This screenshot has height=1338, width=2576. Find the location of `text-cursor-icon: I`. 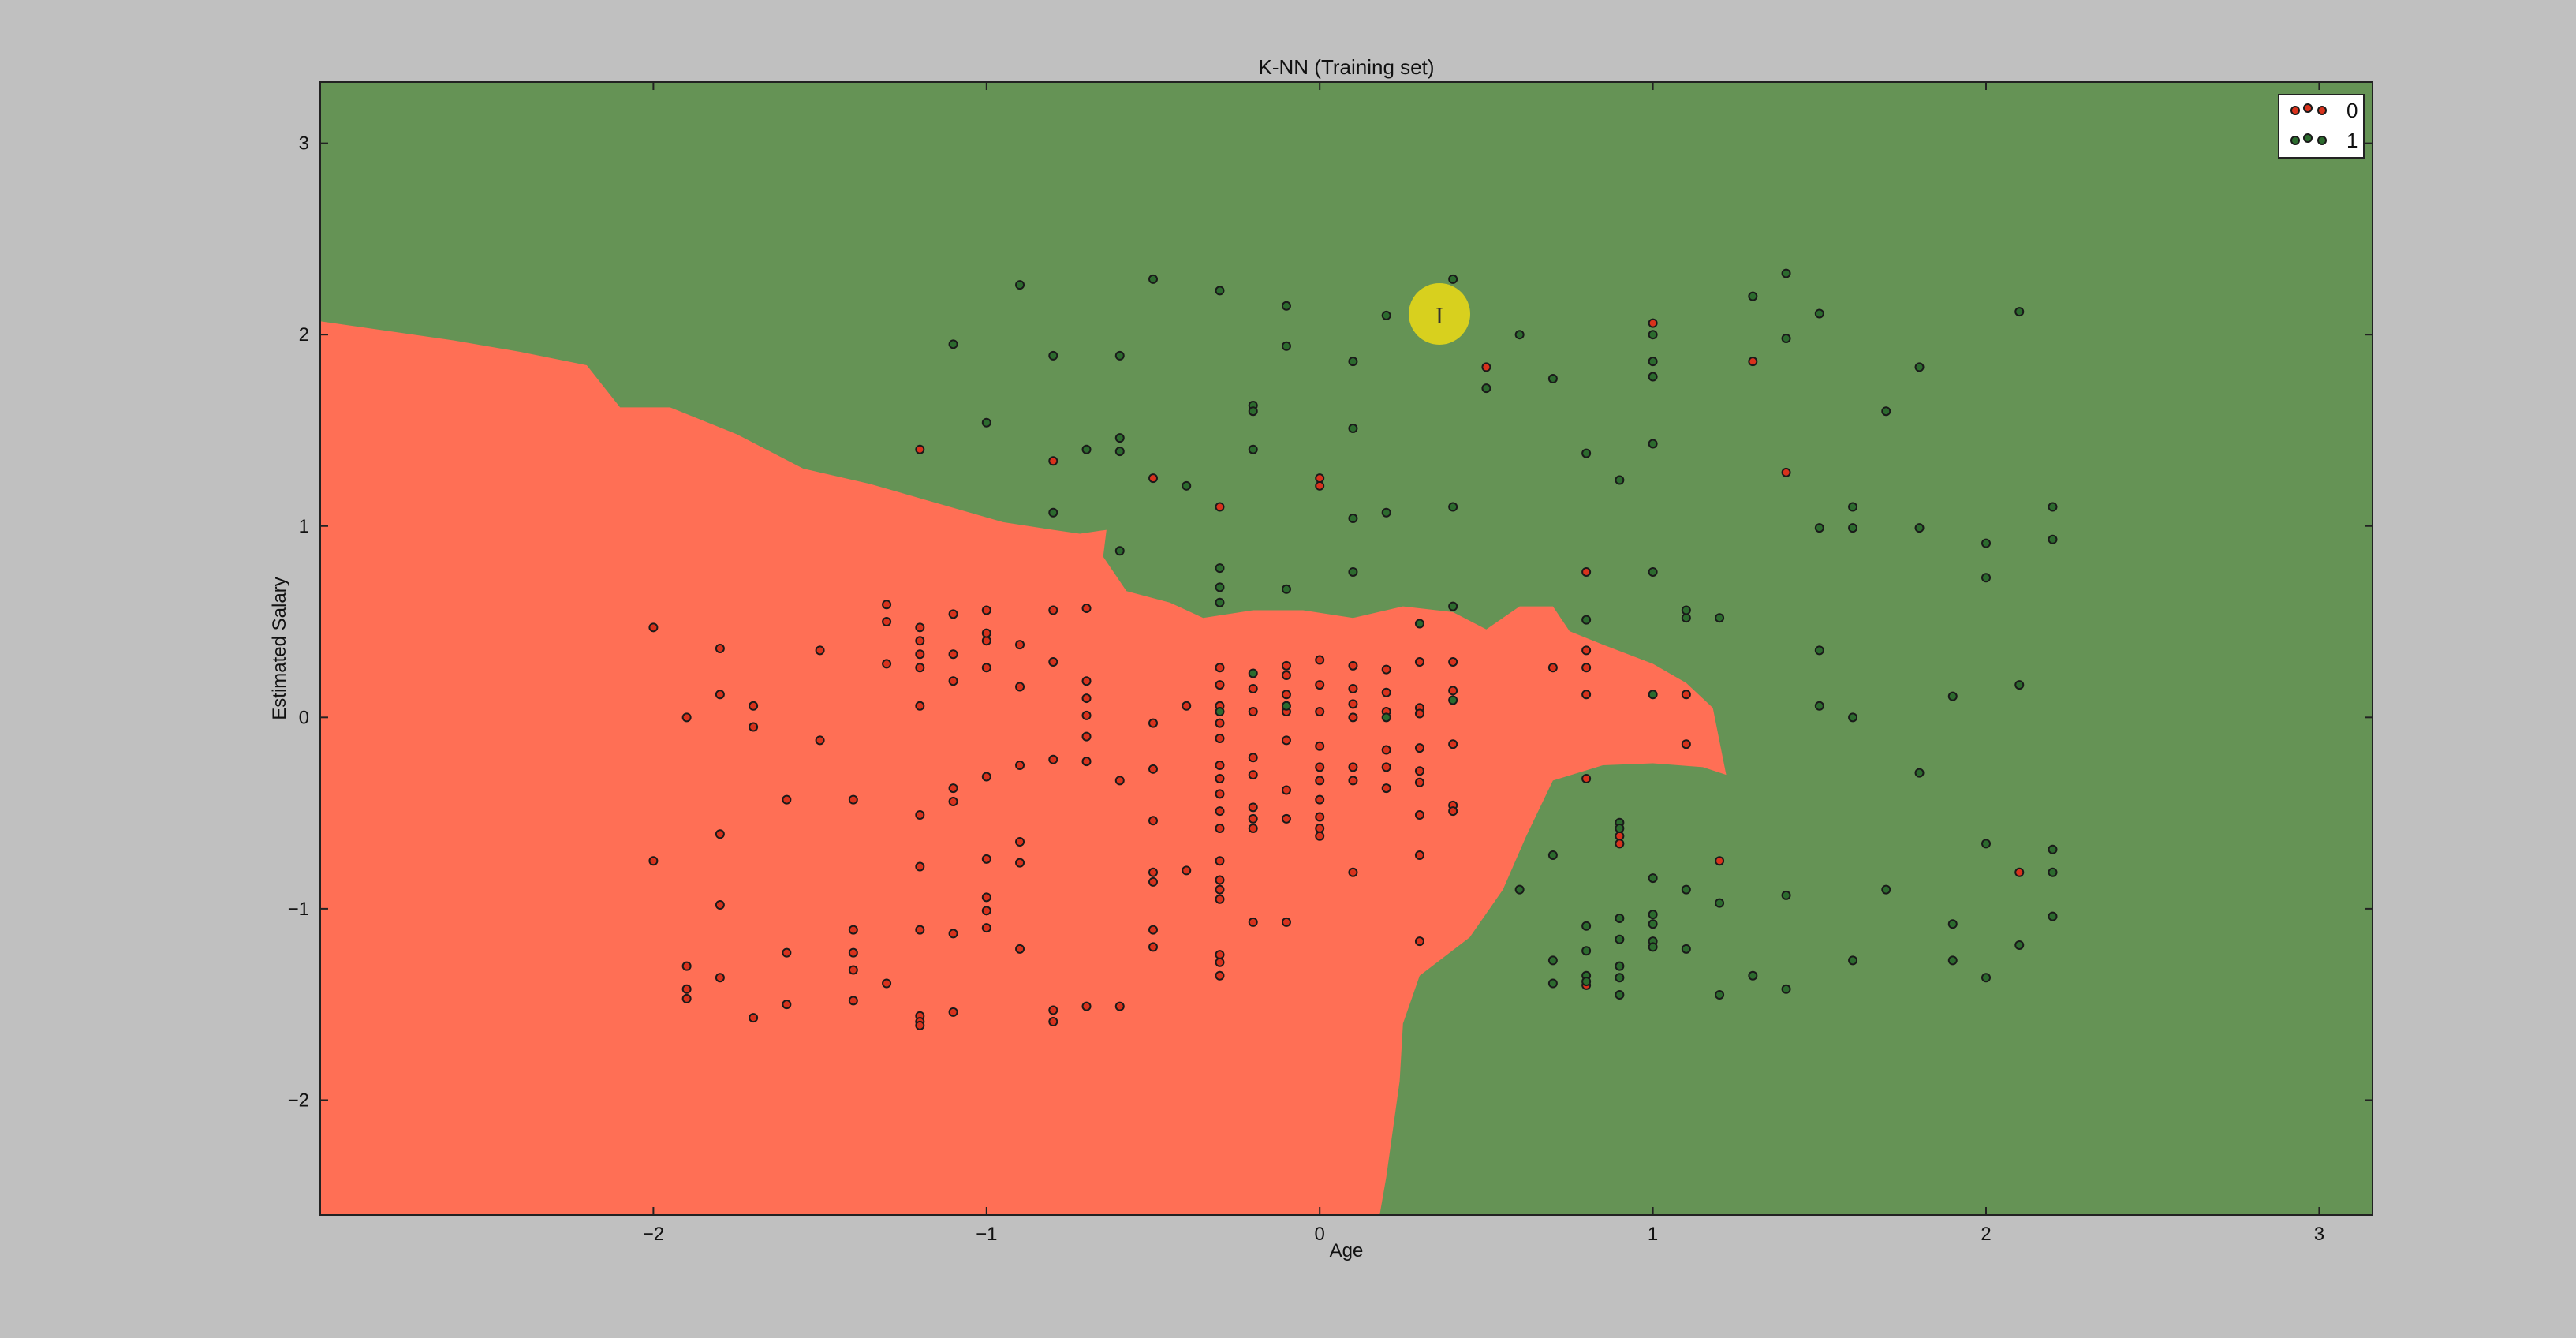

text-cursor-icon: I is located at coordinates (1439, 316).